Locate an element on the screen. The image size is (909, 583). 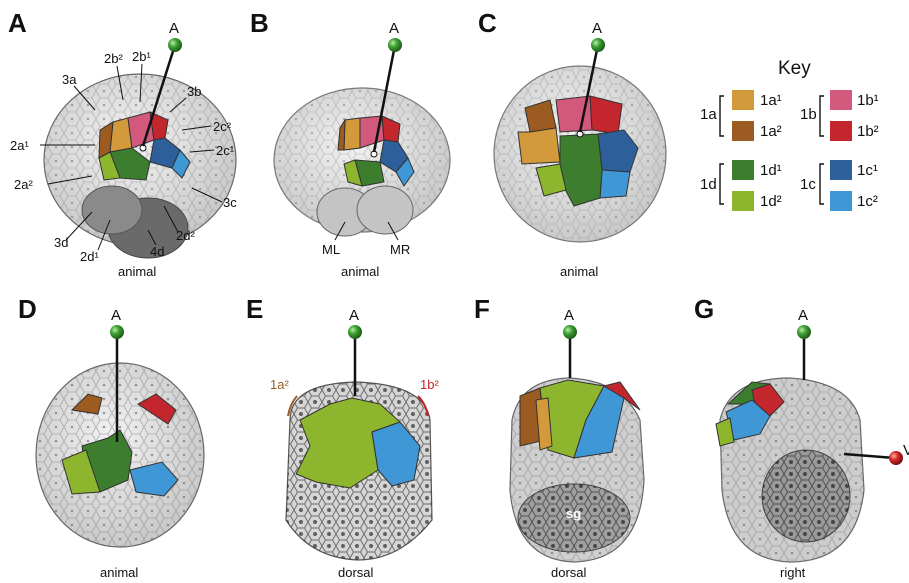
label-2c1: 2c¹ is located at coordinates (225, 150).